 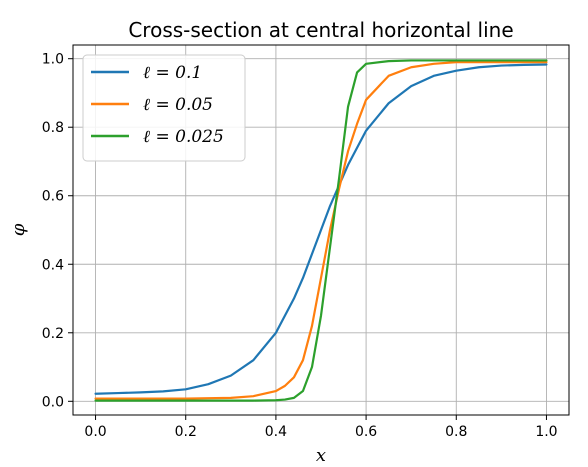 What do you see at coordinates (172, 73) in the screenshot?
I see `legend-label: ℓ = 0.1` at bounding box center [172, 73].